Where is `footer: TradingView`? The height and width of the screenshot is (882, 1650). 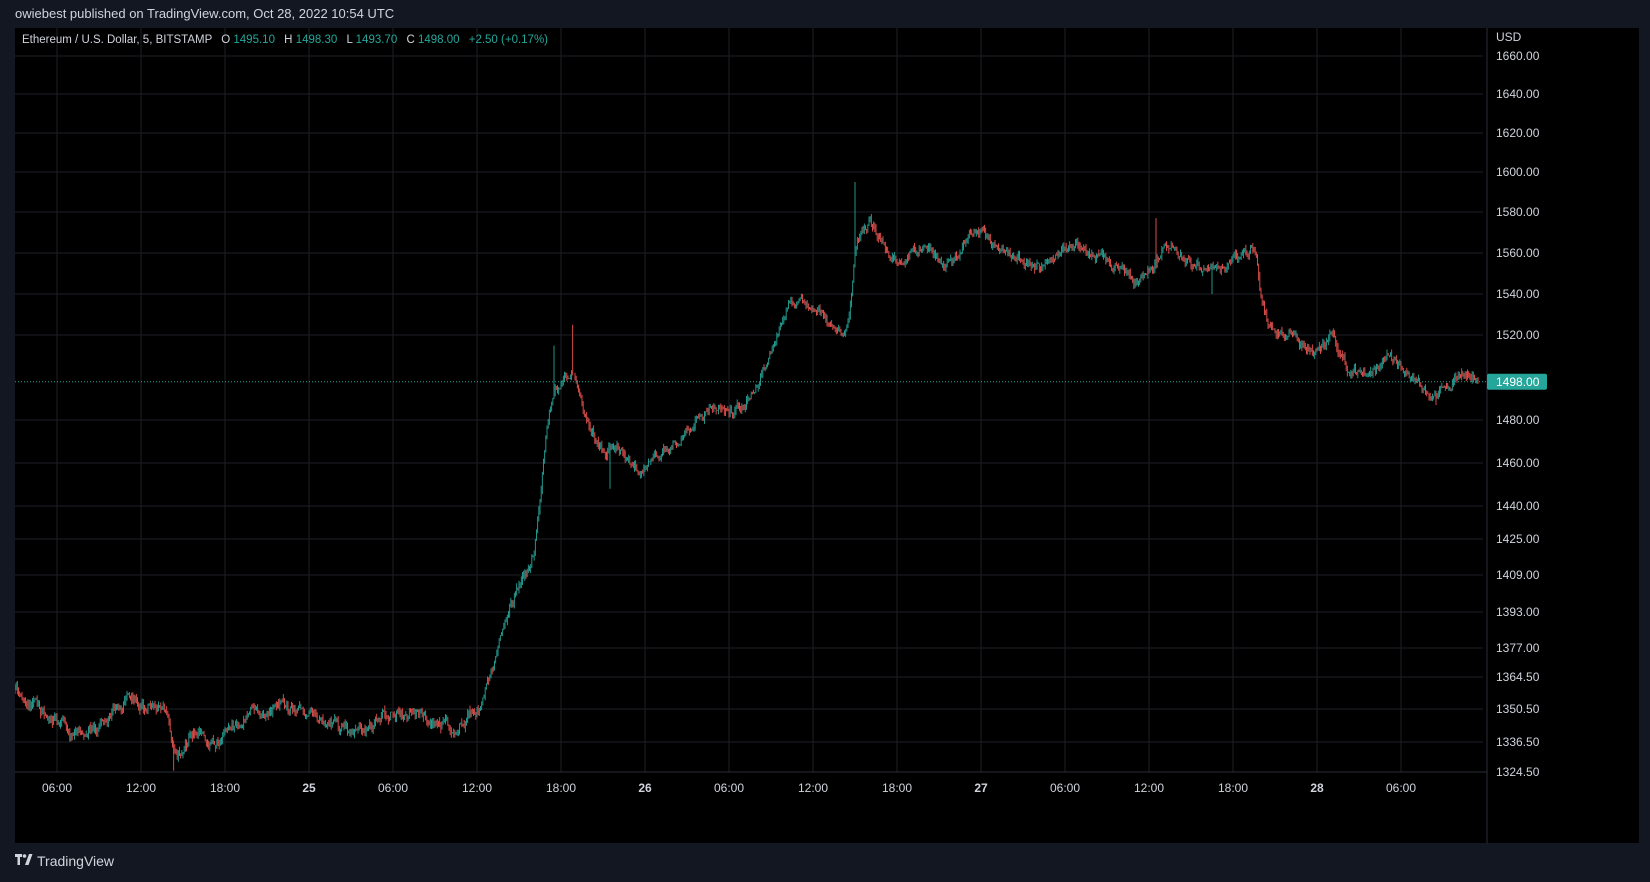
footer: TradingView is located at coordinates (825, 862).